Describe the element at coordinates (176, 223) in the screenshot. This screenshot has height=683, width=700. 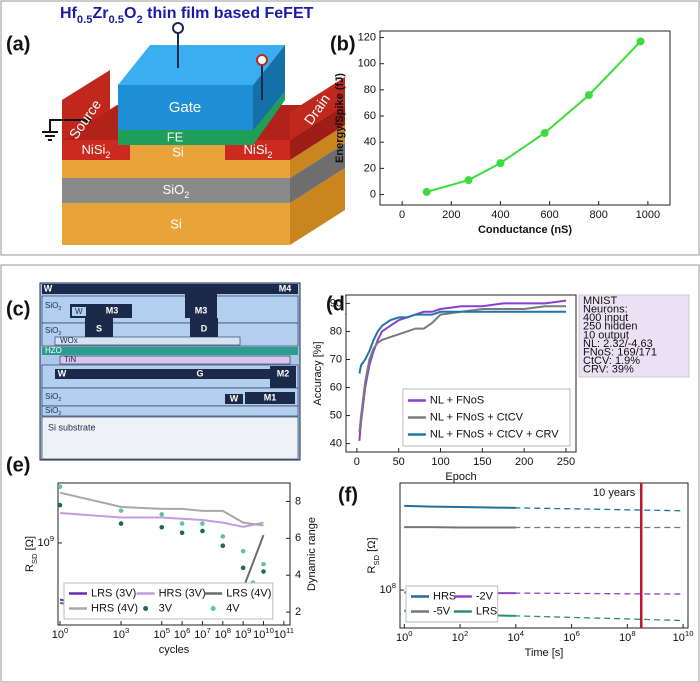
I see `label: Si` at that location.